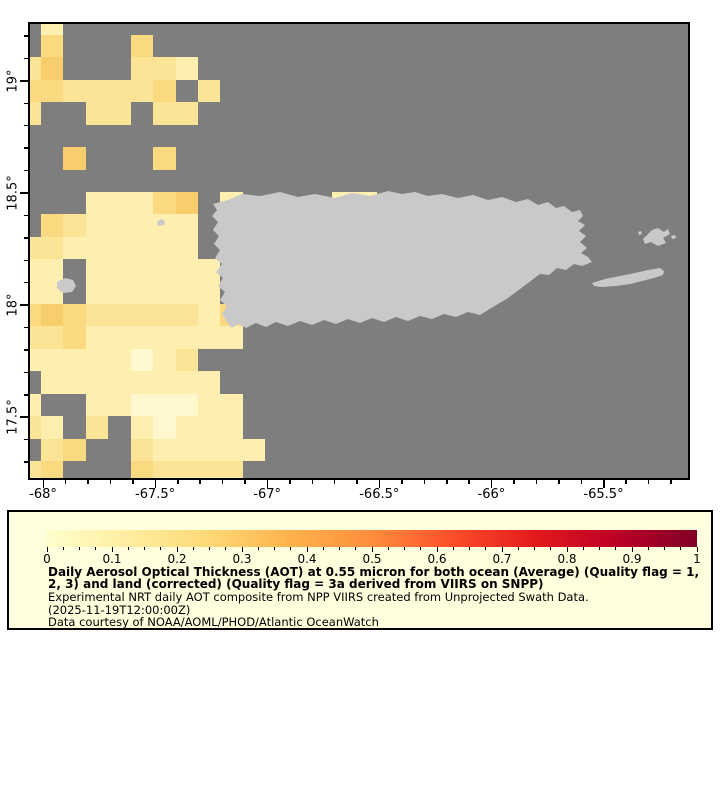  I want to click on island-culebra-cay-east, so click(673, 237).